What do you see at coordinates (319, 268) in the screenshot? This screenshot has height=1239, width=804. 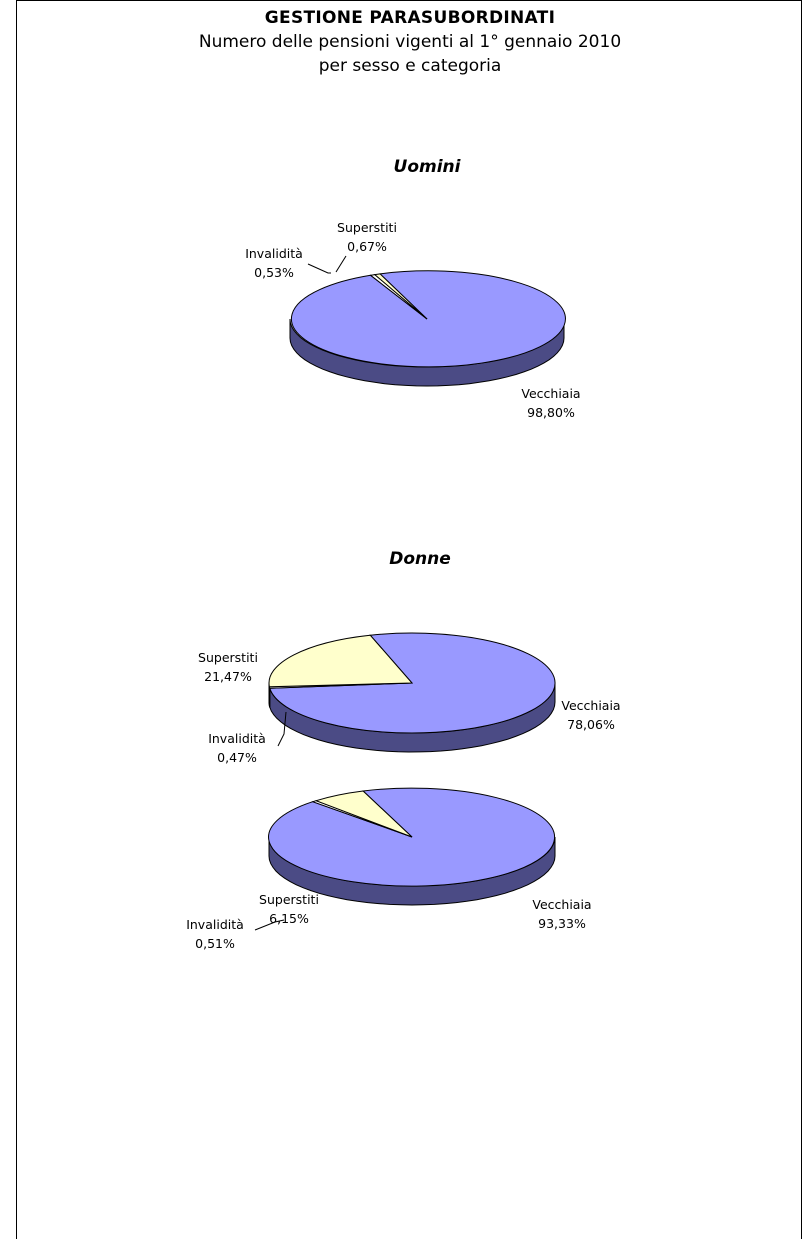 I see `leader-line-uomini-invalidita` at bounding box center [319, 268].